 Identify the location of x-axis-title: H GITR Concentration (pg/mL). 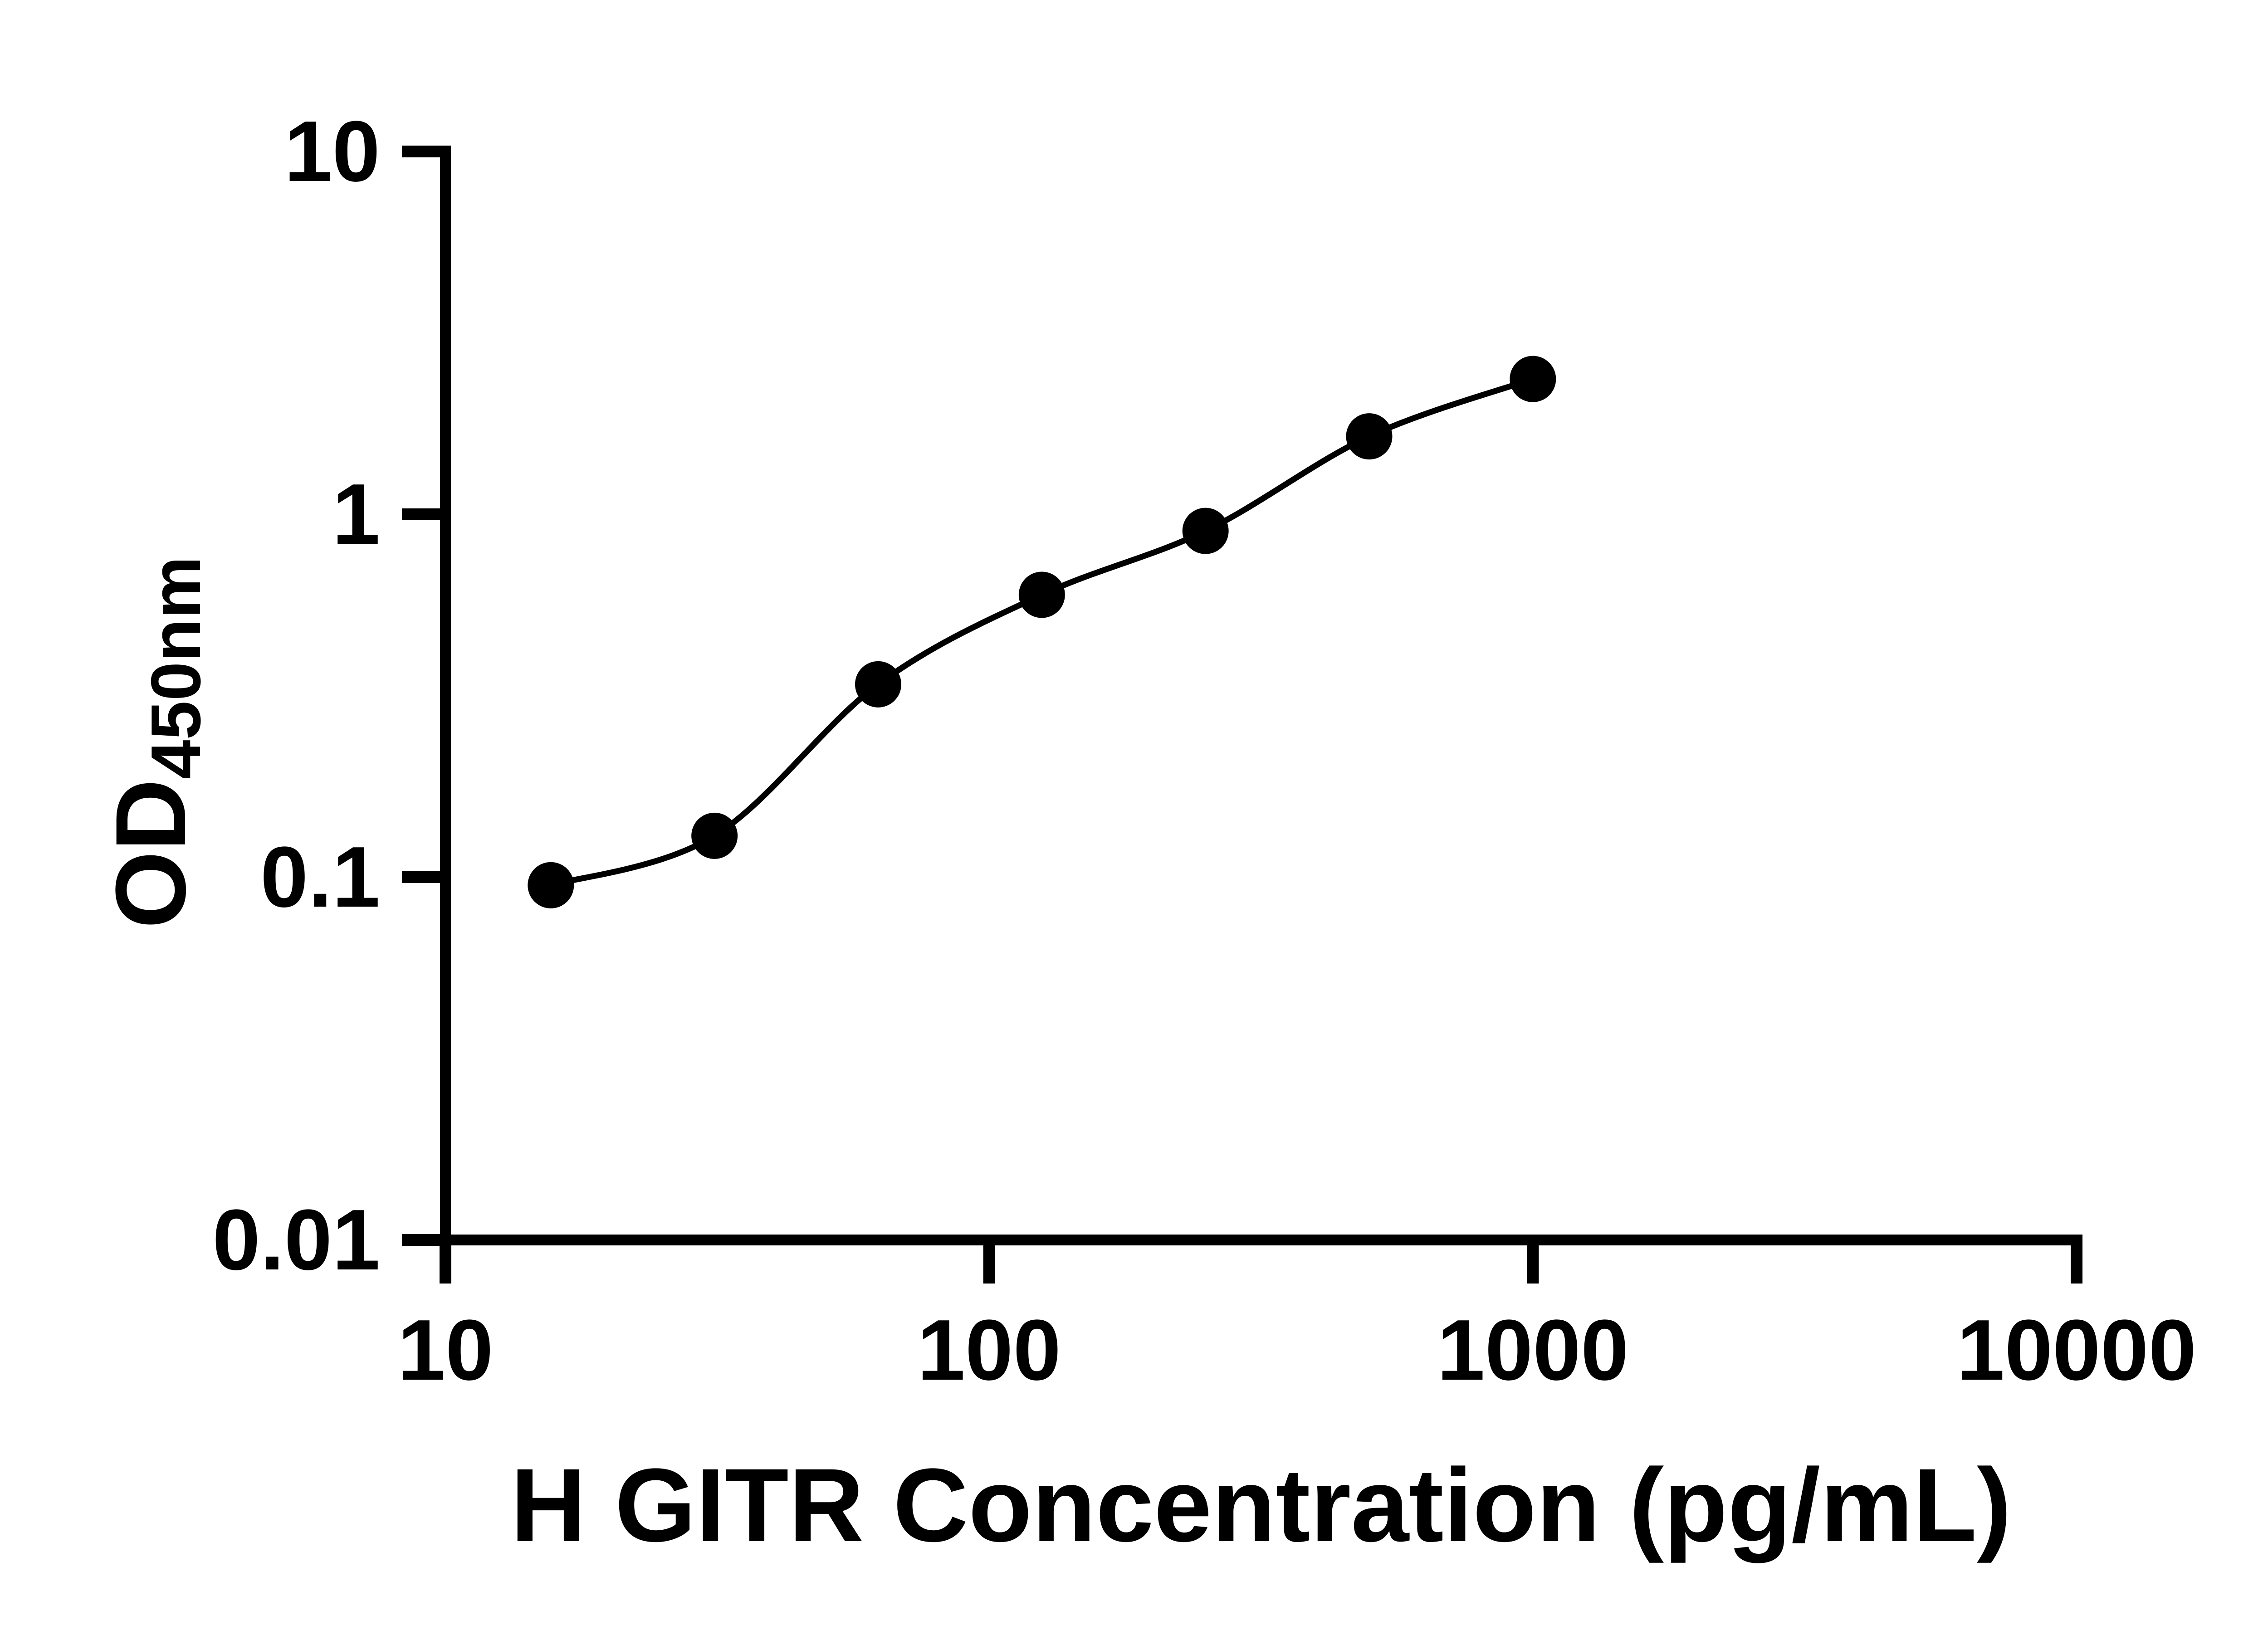
(1260, 1505).